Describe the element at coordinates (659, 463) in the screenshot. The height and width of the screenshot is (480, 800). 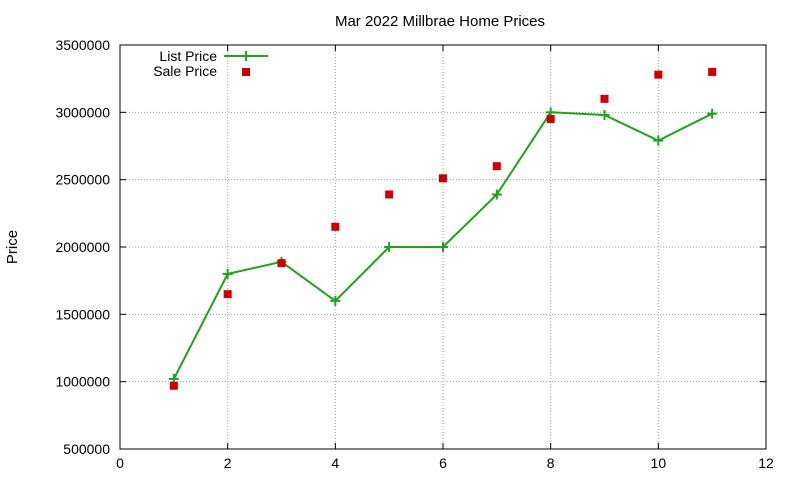
I see `x-tick-label: 10` at that location.